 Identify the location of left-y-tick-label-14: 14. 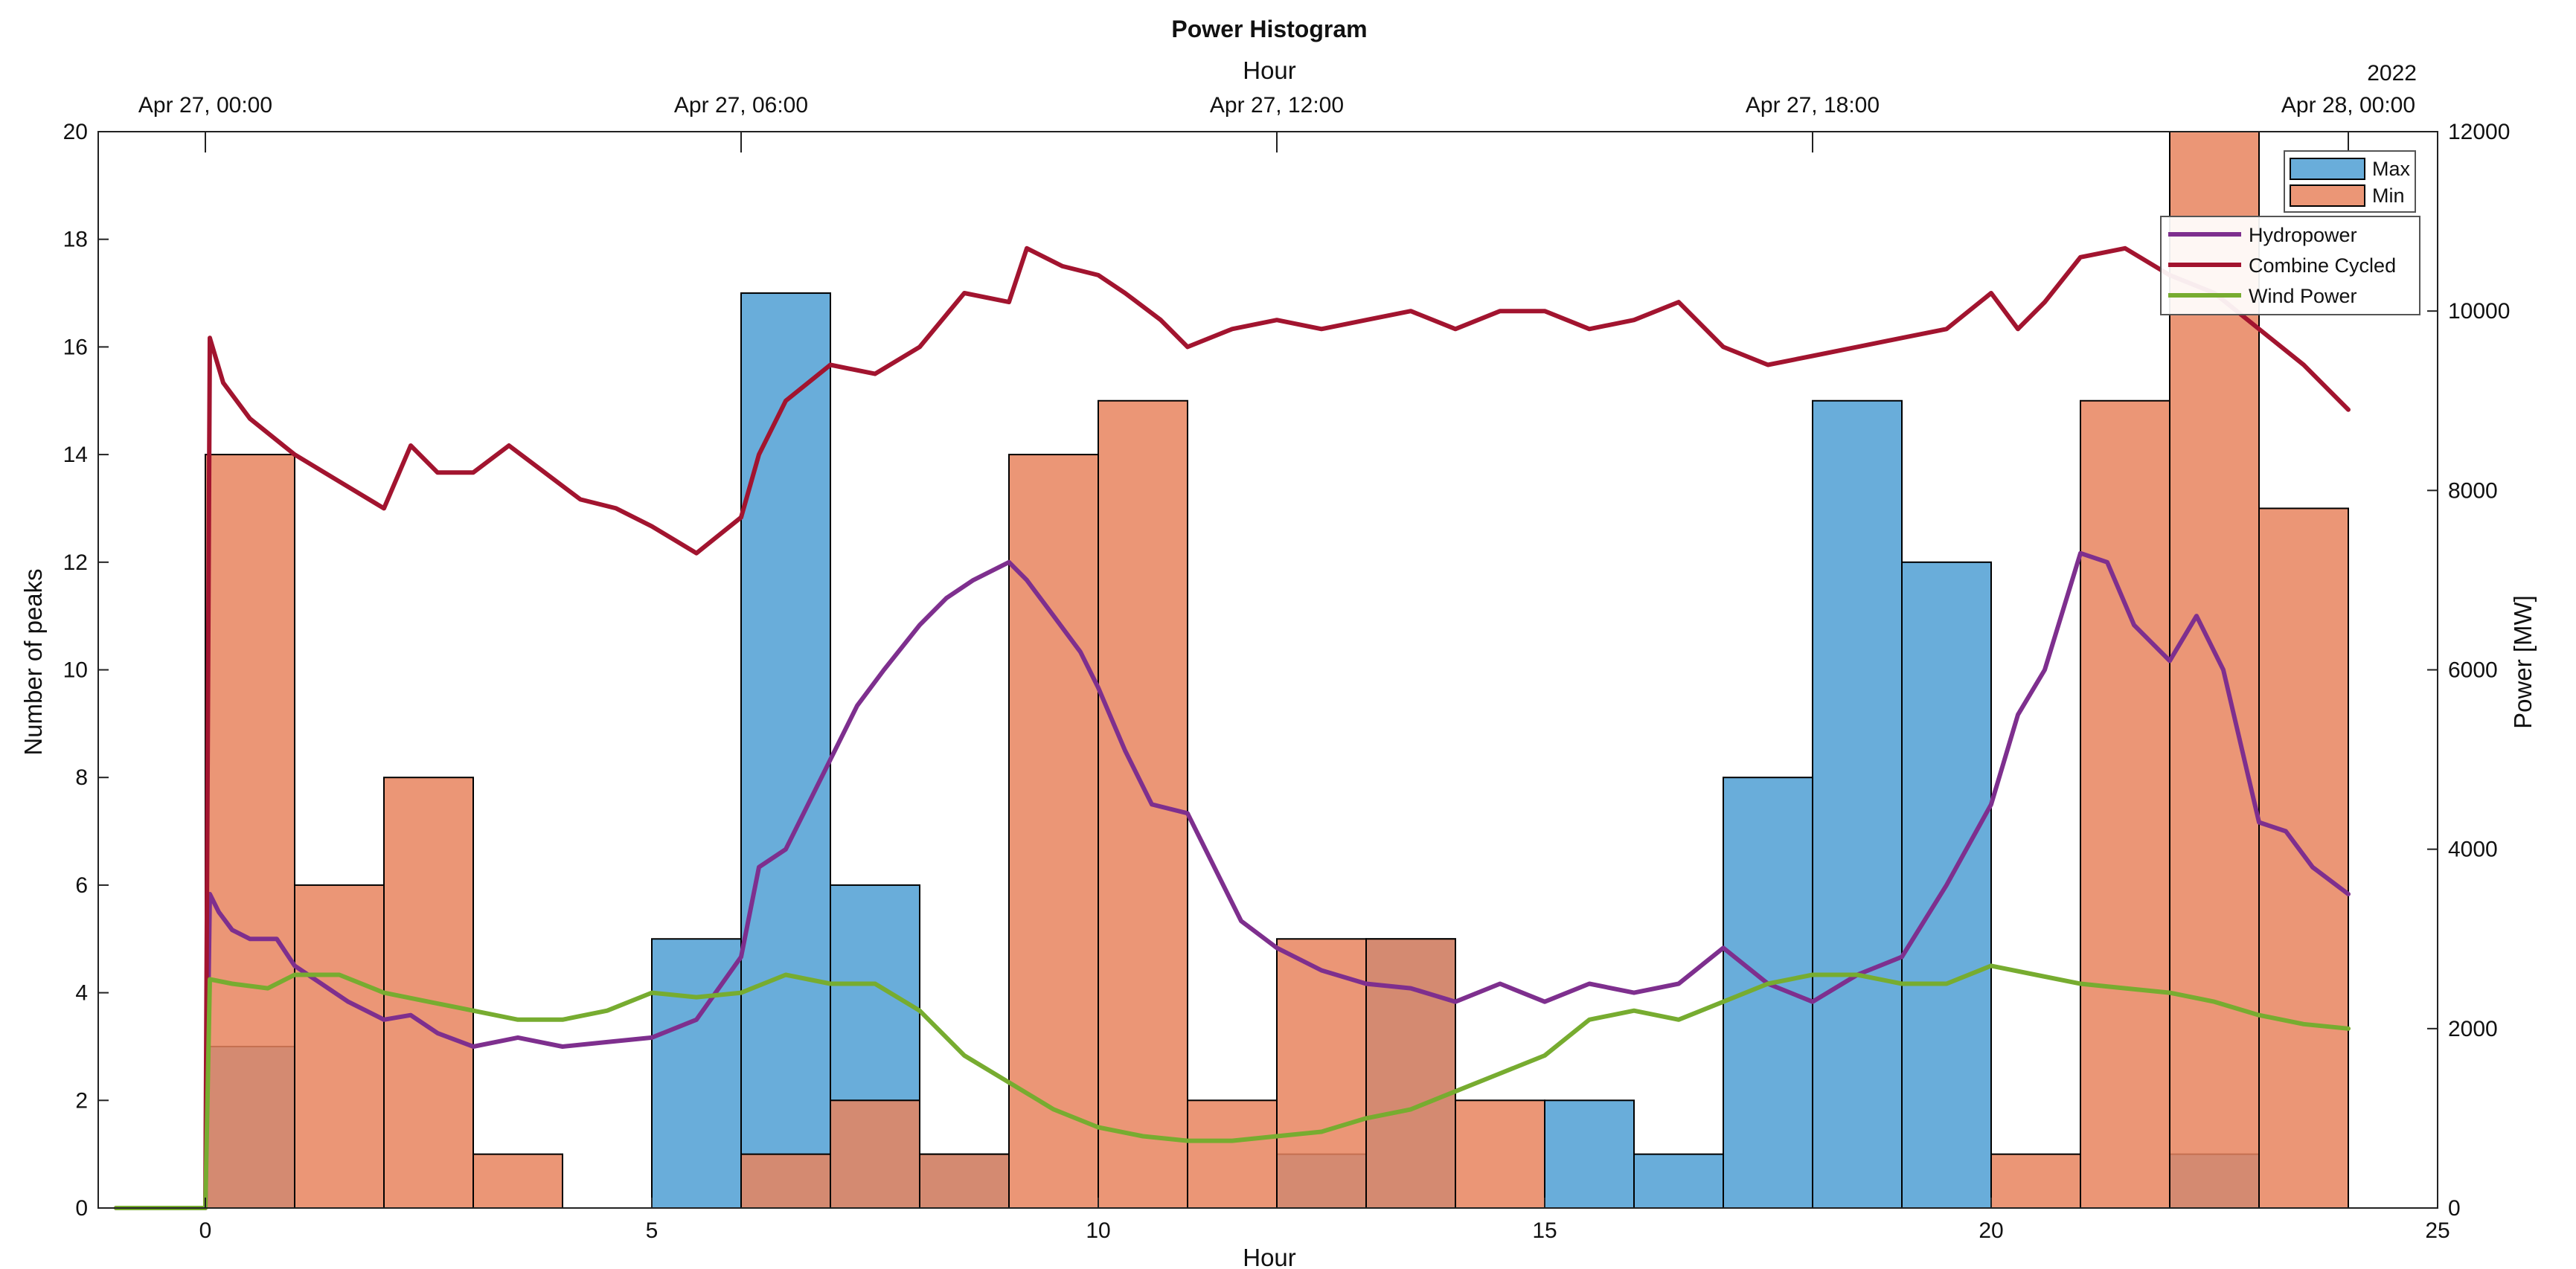
(75, 455).